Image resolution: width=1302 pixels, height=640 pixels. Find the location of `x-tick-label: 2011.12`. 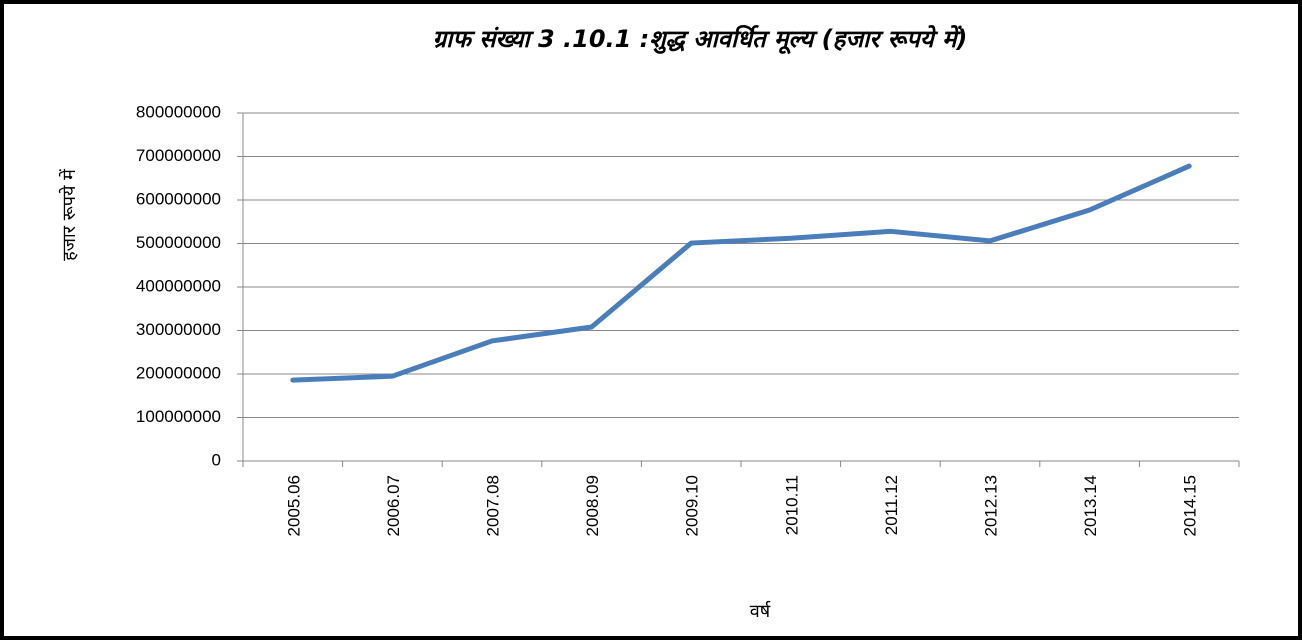

x-tick-label: 2011.12 is located at coordinates (891, 505).